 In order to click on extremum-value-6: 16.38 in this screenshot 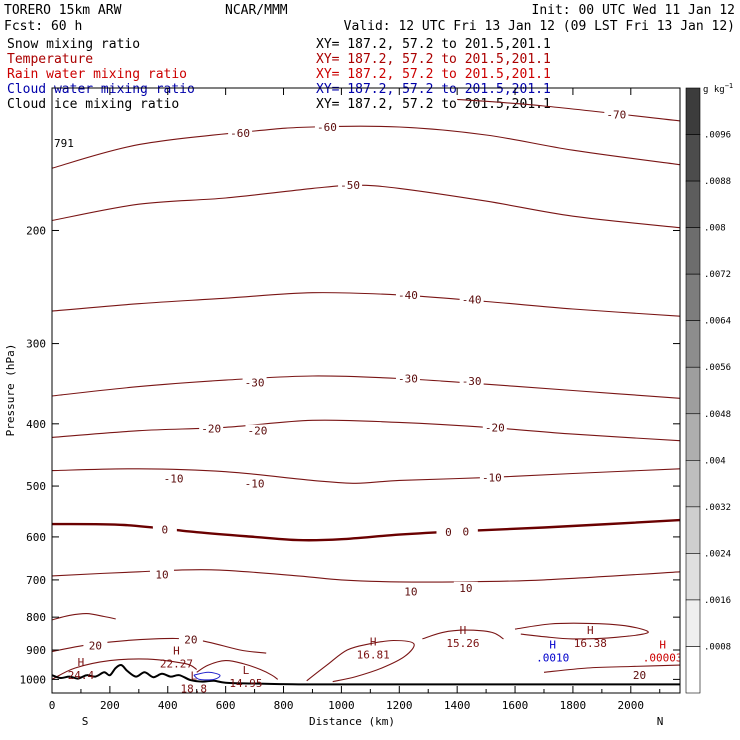, I will do `click(590, 643)`.